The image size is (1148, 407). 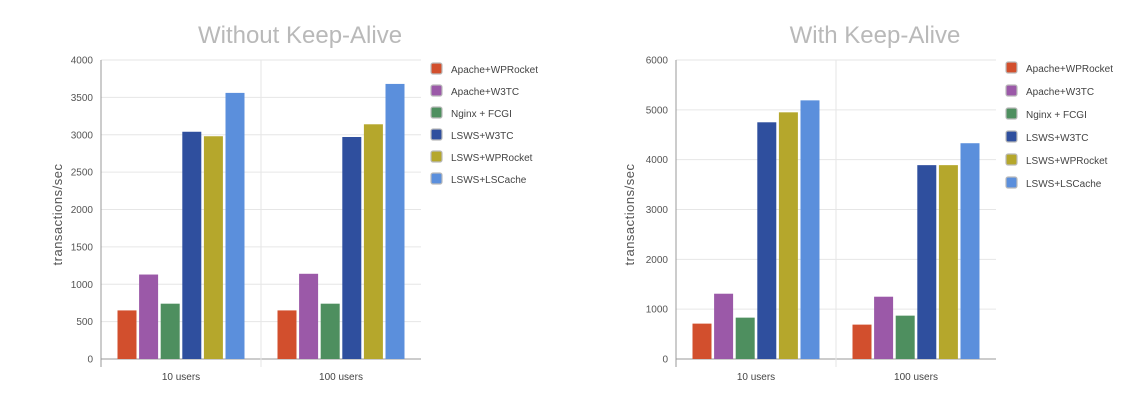 I want to click on y-tick-label: 2500, so click(x=82, y=173).